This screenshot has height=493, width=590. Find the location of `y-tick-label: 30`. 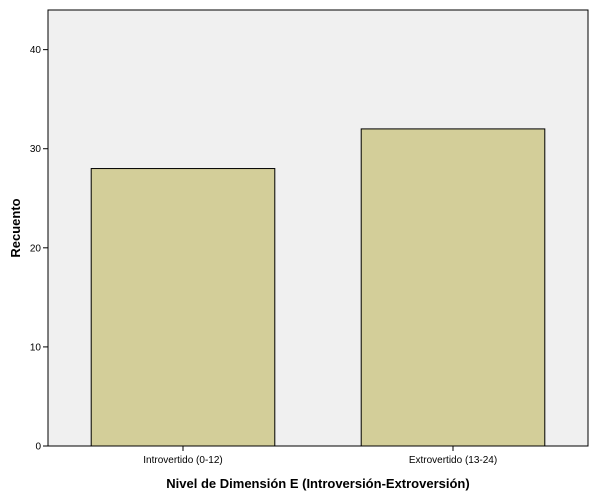

y-tick-label: 30 is located at coordinates (36, 149).